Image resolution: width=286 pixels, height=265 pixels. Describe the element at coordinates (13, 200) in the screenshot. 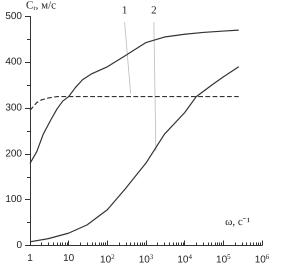

I see `y-tick-label: 100` at that location.